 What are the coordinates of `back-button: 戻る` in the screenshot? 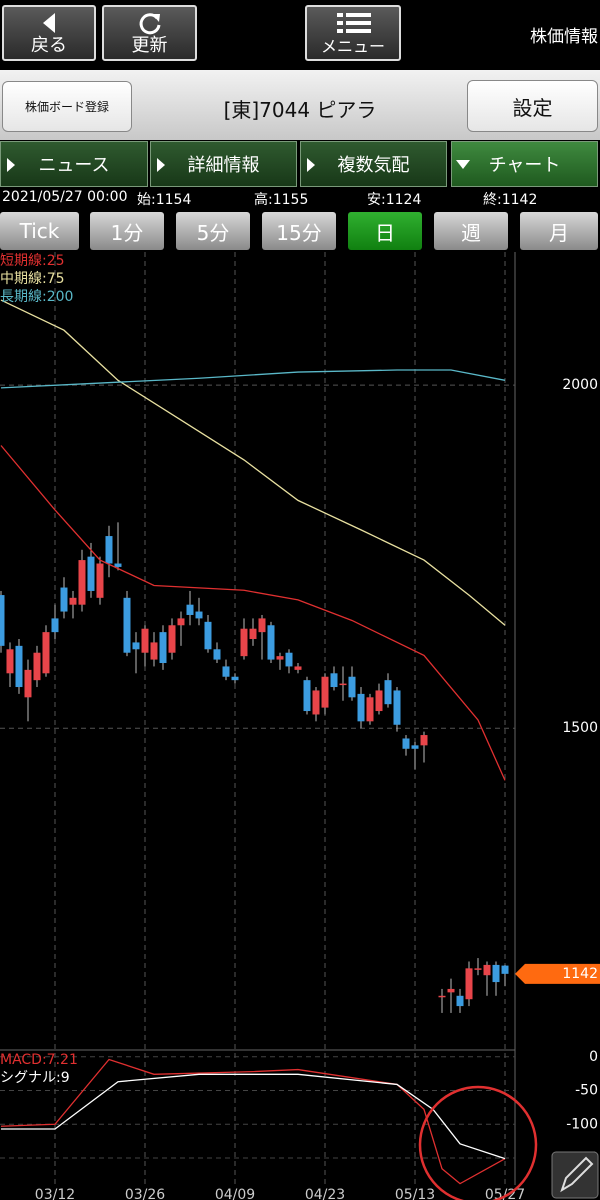 It's located at (49, 33).